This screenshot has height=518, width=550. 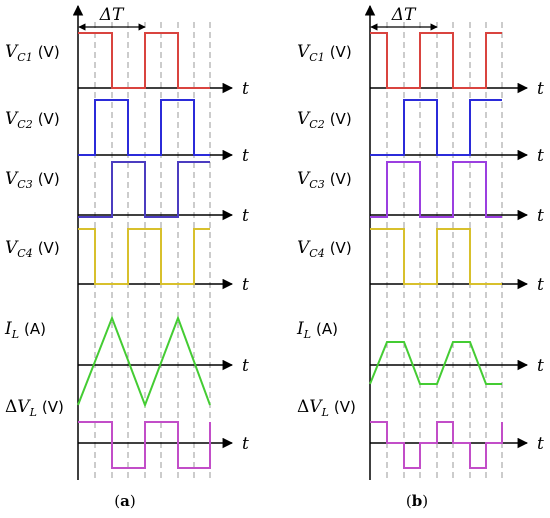 I want to click on caption-letter: a, so click(x=125, y=501).